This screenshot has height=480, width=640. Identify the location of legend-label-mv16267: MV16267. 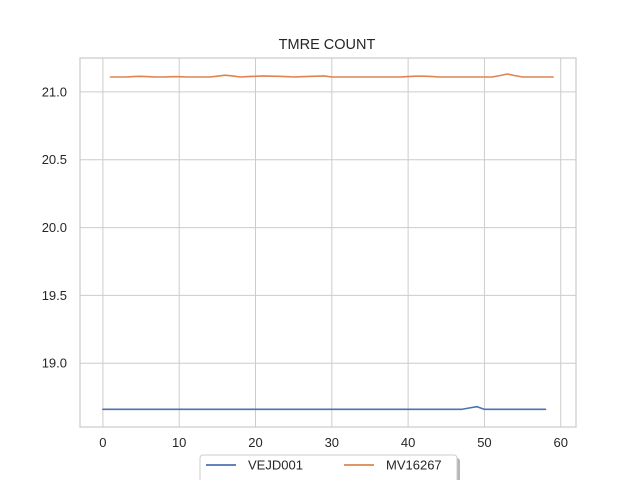
(414, 465).